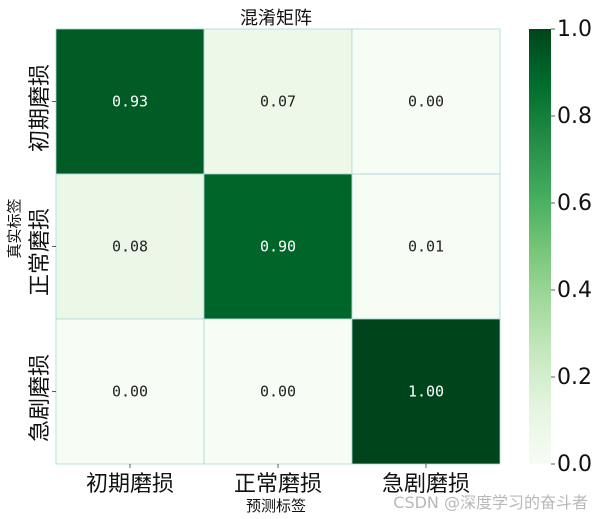 This screenshot has width=602, height=519. What do you see at coordinates (574, 29) in the screenshot?
I see `colorbar-tick-label: 1.0` at bounding box center [574, 29].